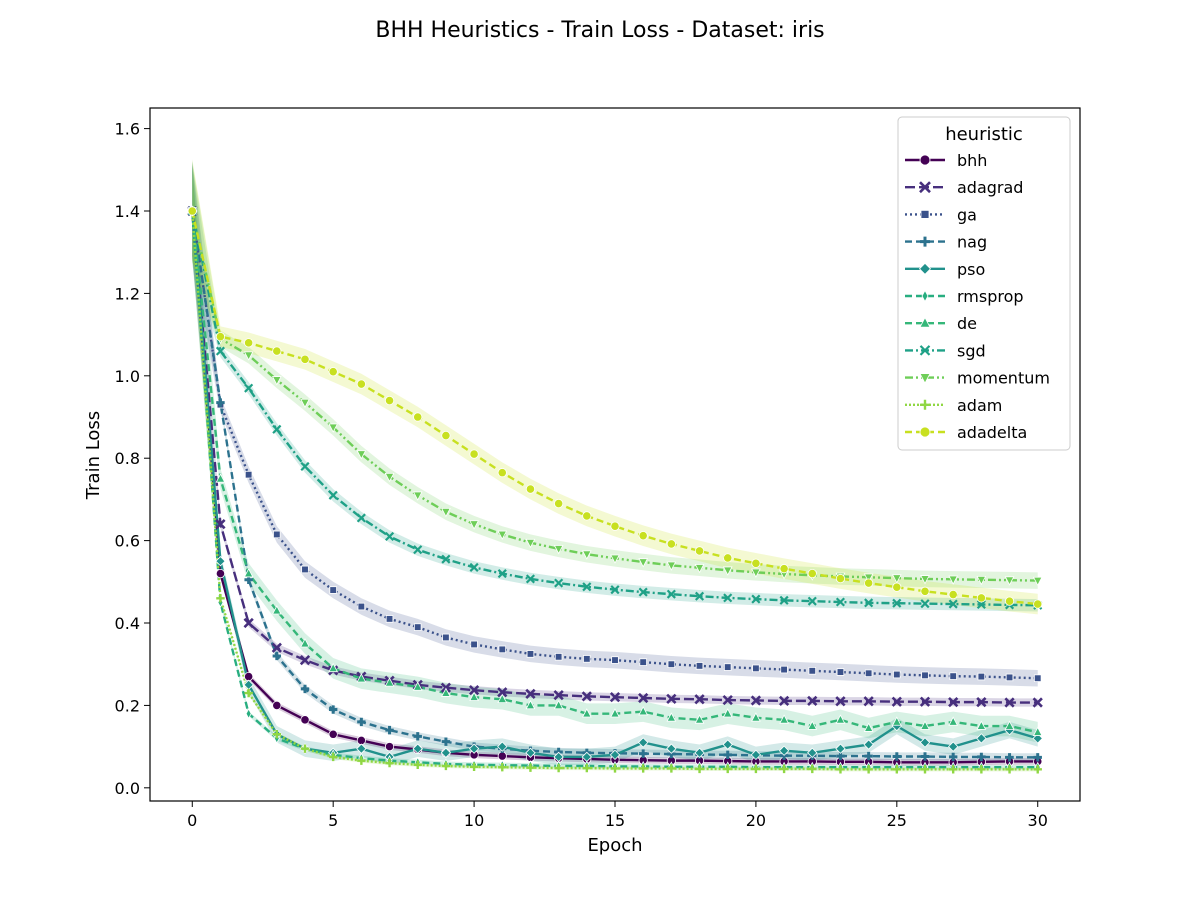 The image size is (1200, 900). Describe the element at coordinates (925, 322) in the screenshot. I see `legend-marker-de` at that location.